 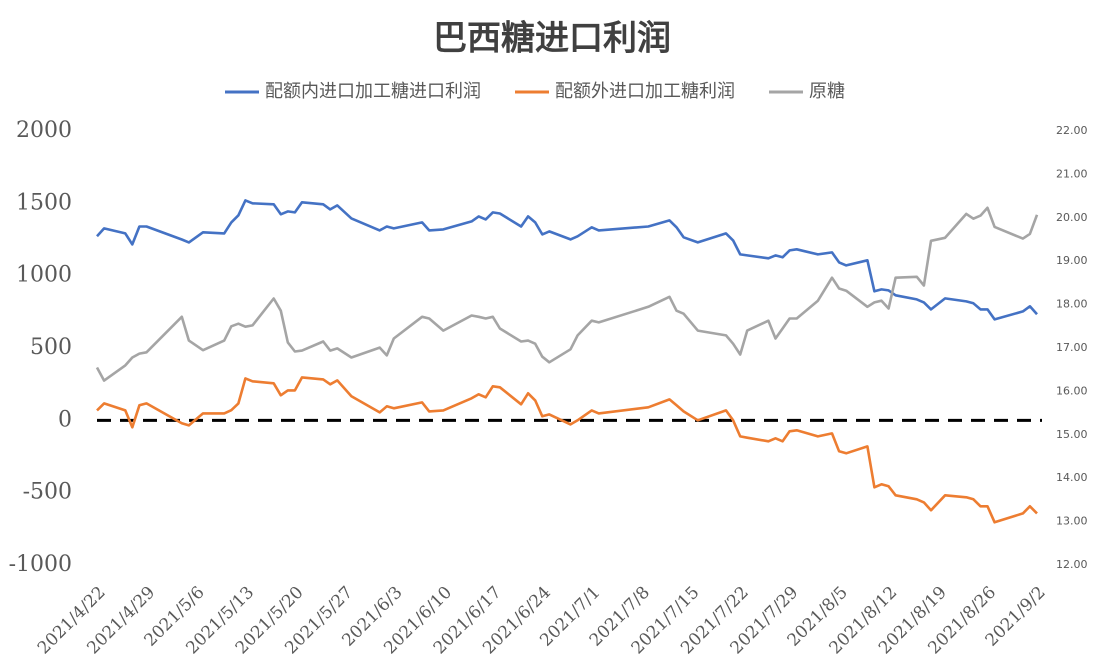 I want to click on y2-tick-label: 14.00, so click(x=1072, y=477).